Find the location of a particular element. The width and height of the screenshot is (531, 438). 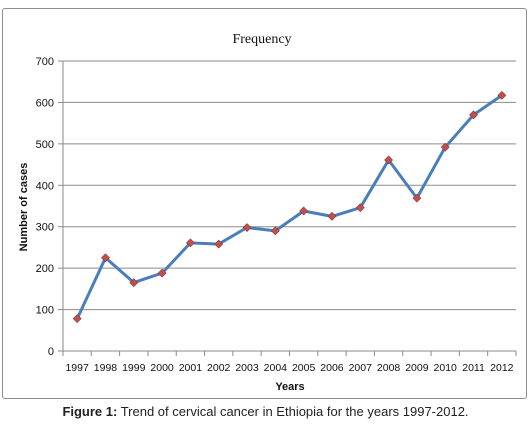

y-tick-label: 100 is located at coordinates (45, 311).